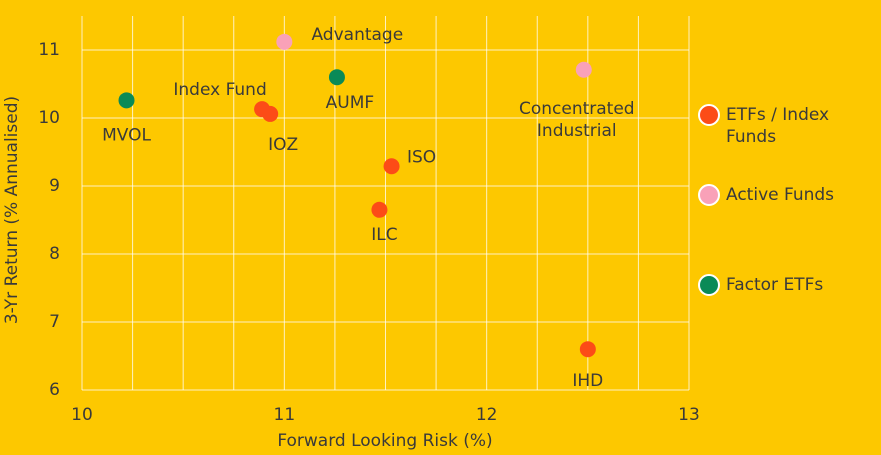 This screenshot has width=881, height=455. I want to click on point-label: Advantage, so click(357, 35).